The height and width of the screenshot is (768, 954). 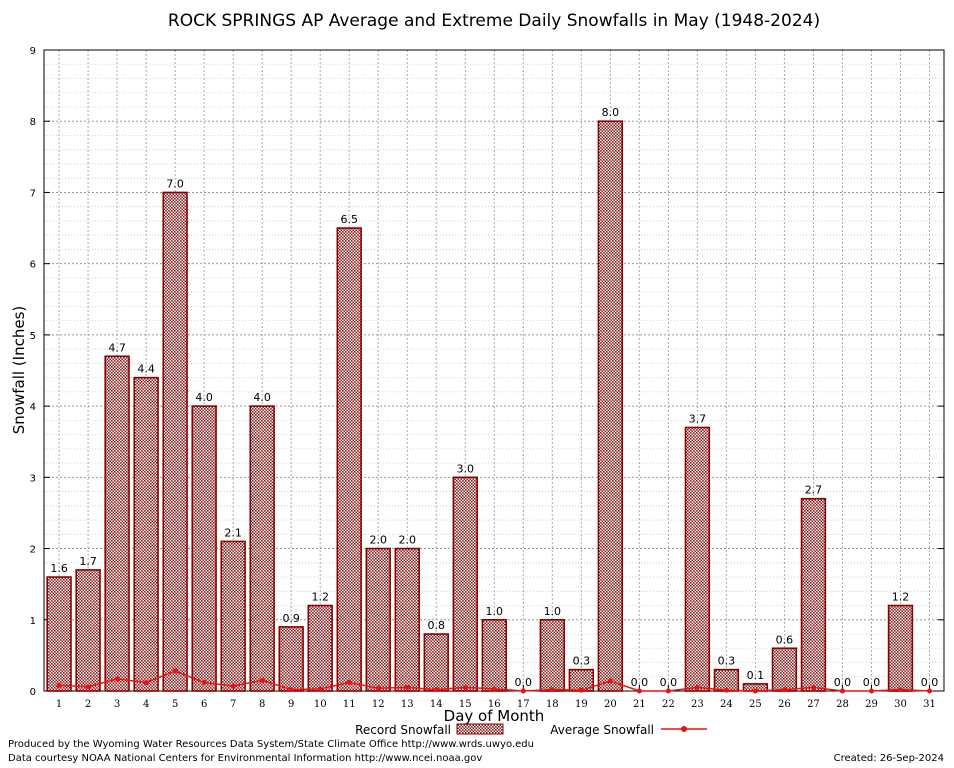 I want to click on legend-average-label: Average Snowfall, so click(x=602, y=730).